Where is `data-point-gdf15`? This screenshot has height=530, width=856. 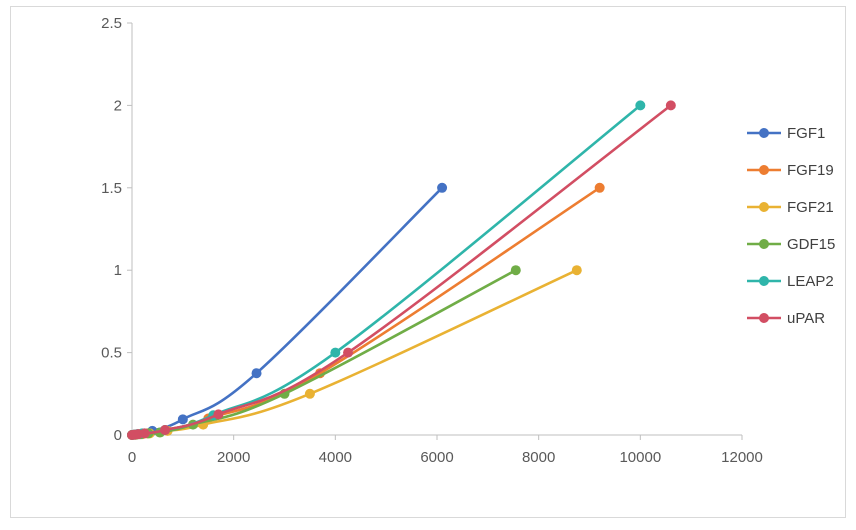 data-point-gdf15 is located at coordinates (515, 270).